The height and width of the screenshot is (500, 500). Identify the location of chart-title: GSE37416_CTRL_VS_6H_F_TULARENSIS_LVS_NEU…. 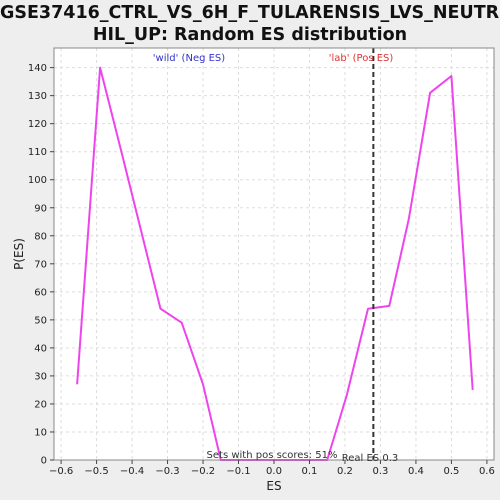
(250, 24).